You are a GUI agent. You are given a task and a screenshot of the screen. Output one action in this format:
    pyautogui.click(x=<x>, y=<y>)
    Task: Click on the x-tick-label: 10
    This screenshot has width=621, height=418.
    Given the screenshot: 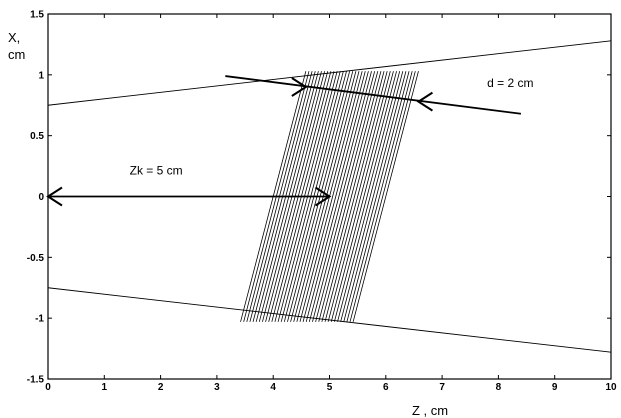 What is the action you would take?
    pyautogui.click(x=611, y=387)
    